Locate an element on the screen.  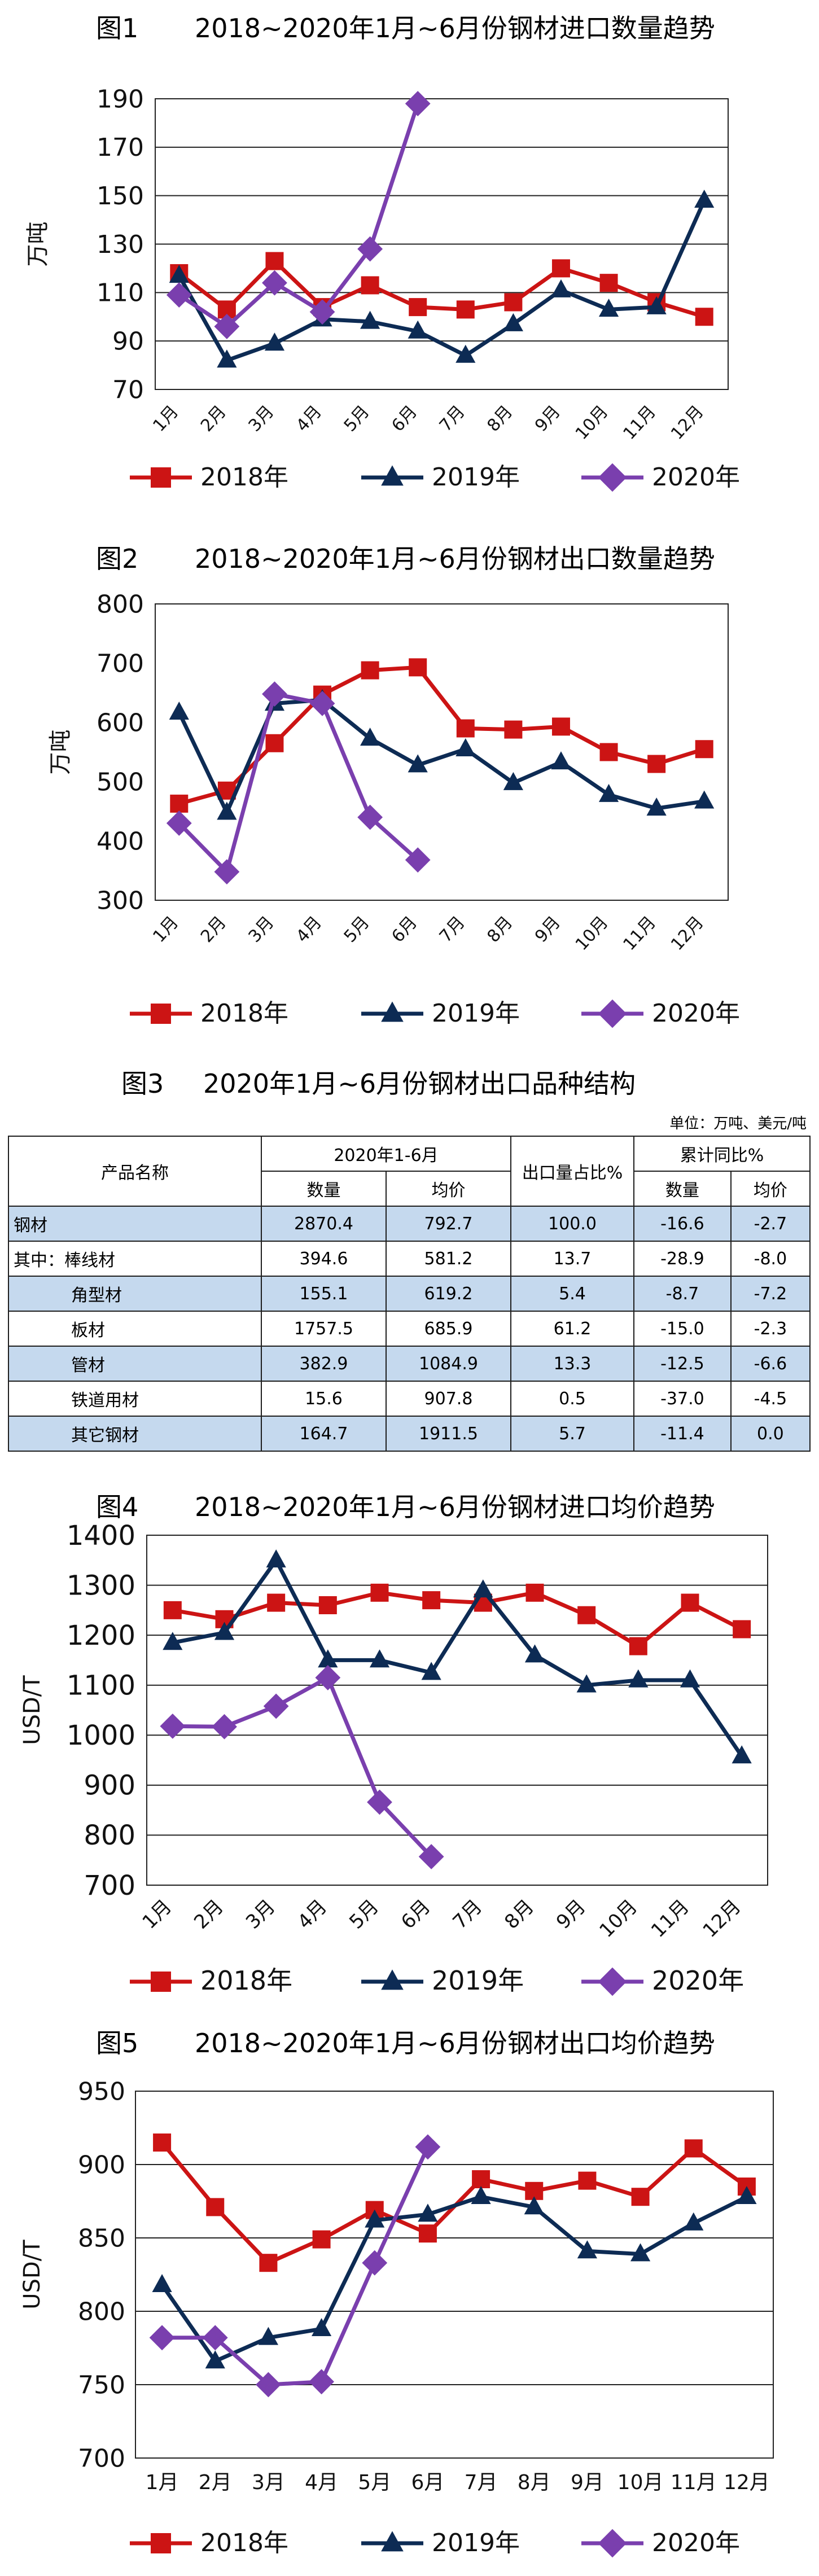
cell-name: 板材 is located at coordinates (135, 1329).